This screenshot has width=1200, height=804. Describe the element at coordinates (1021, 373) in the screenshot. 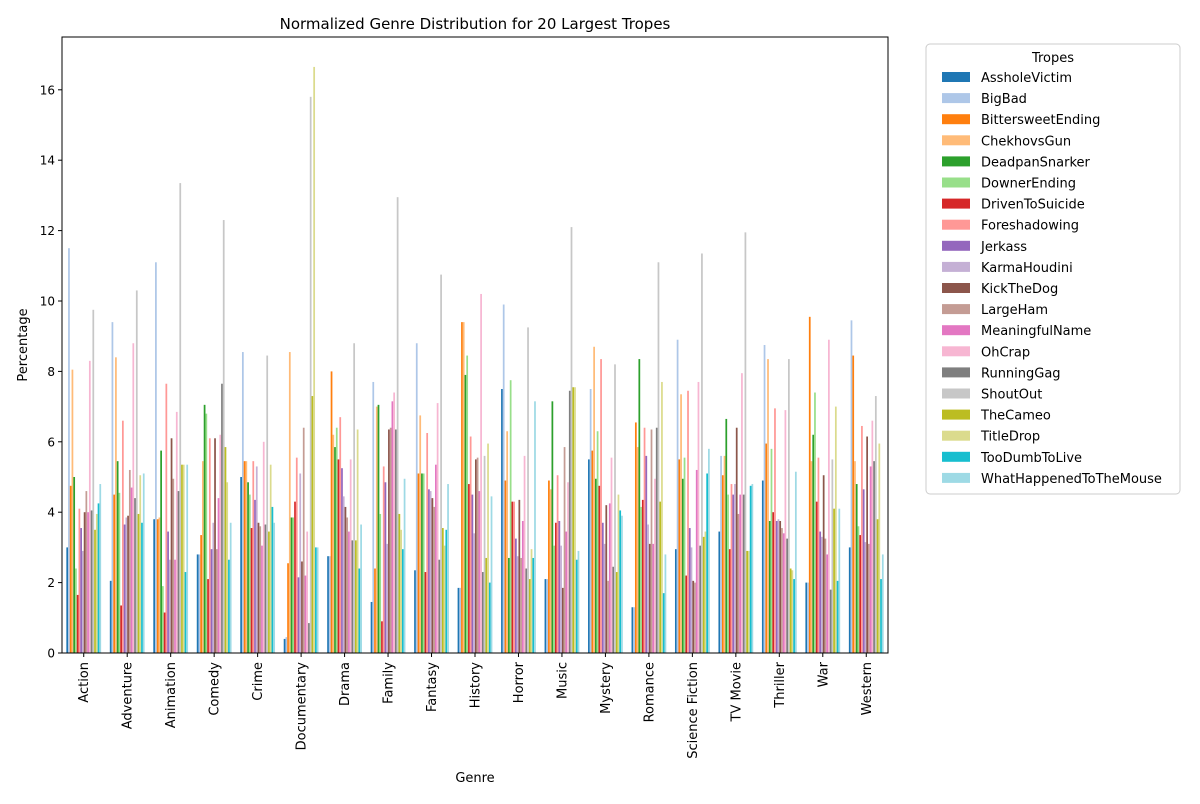

I see `legend-label: RunningGag` at that location.